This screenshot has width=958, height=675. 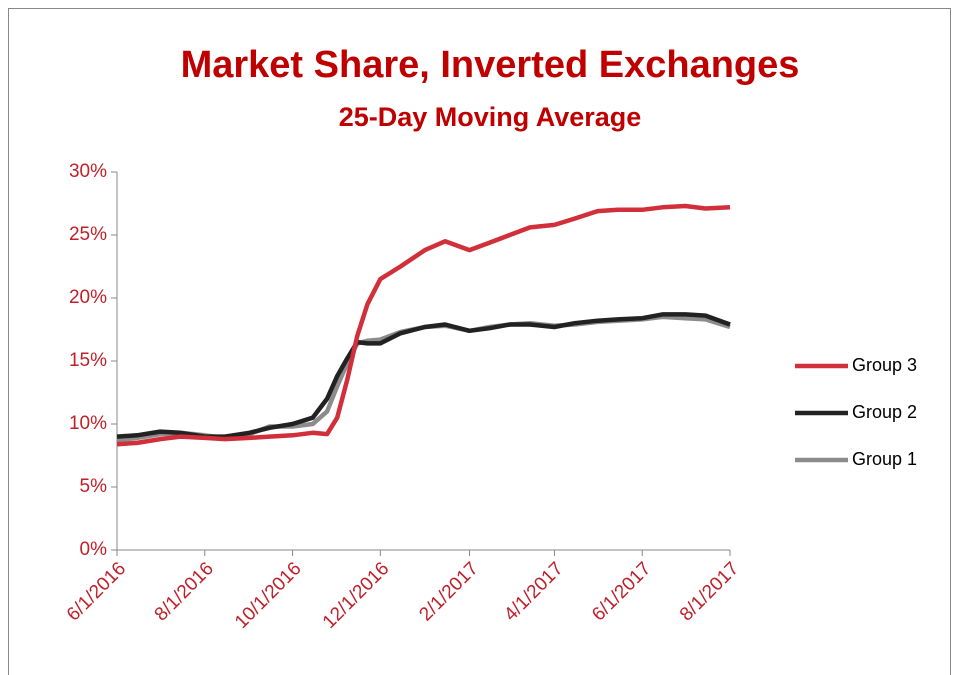 What do you see at coordinates (88, 423) in the screenshot?
I see `y-tick-label: 10%` at bounding box center [88, 423].